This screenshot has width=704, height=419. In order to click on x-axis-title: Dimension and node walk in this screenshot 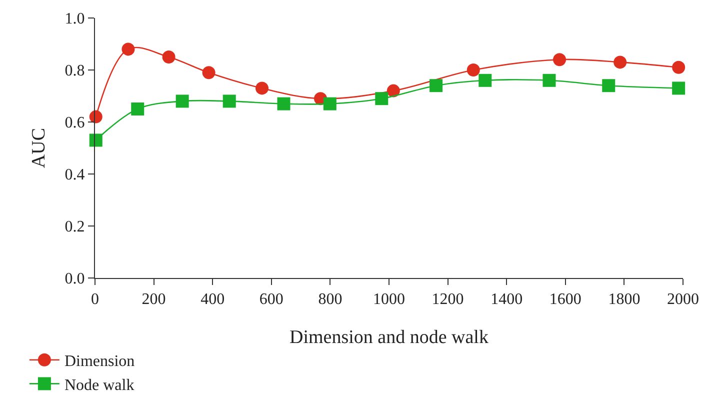, I will do `click(389, 337)`.